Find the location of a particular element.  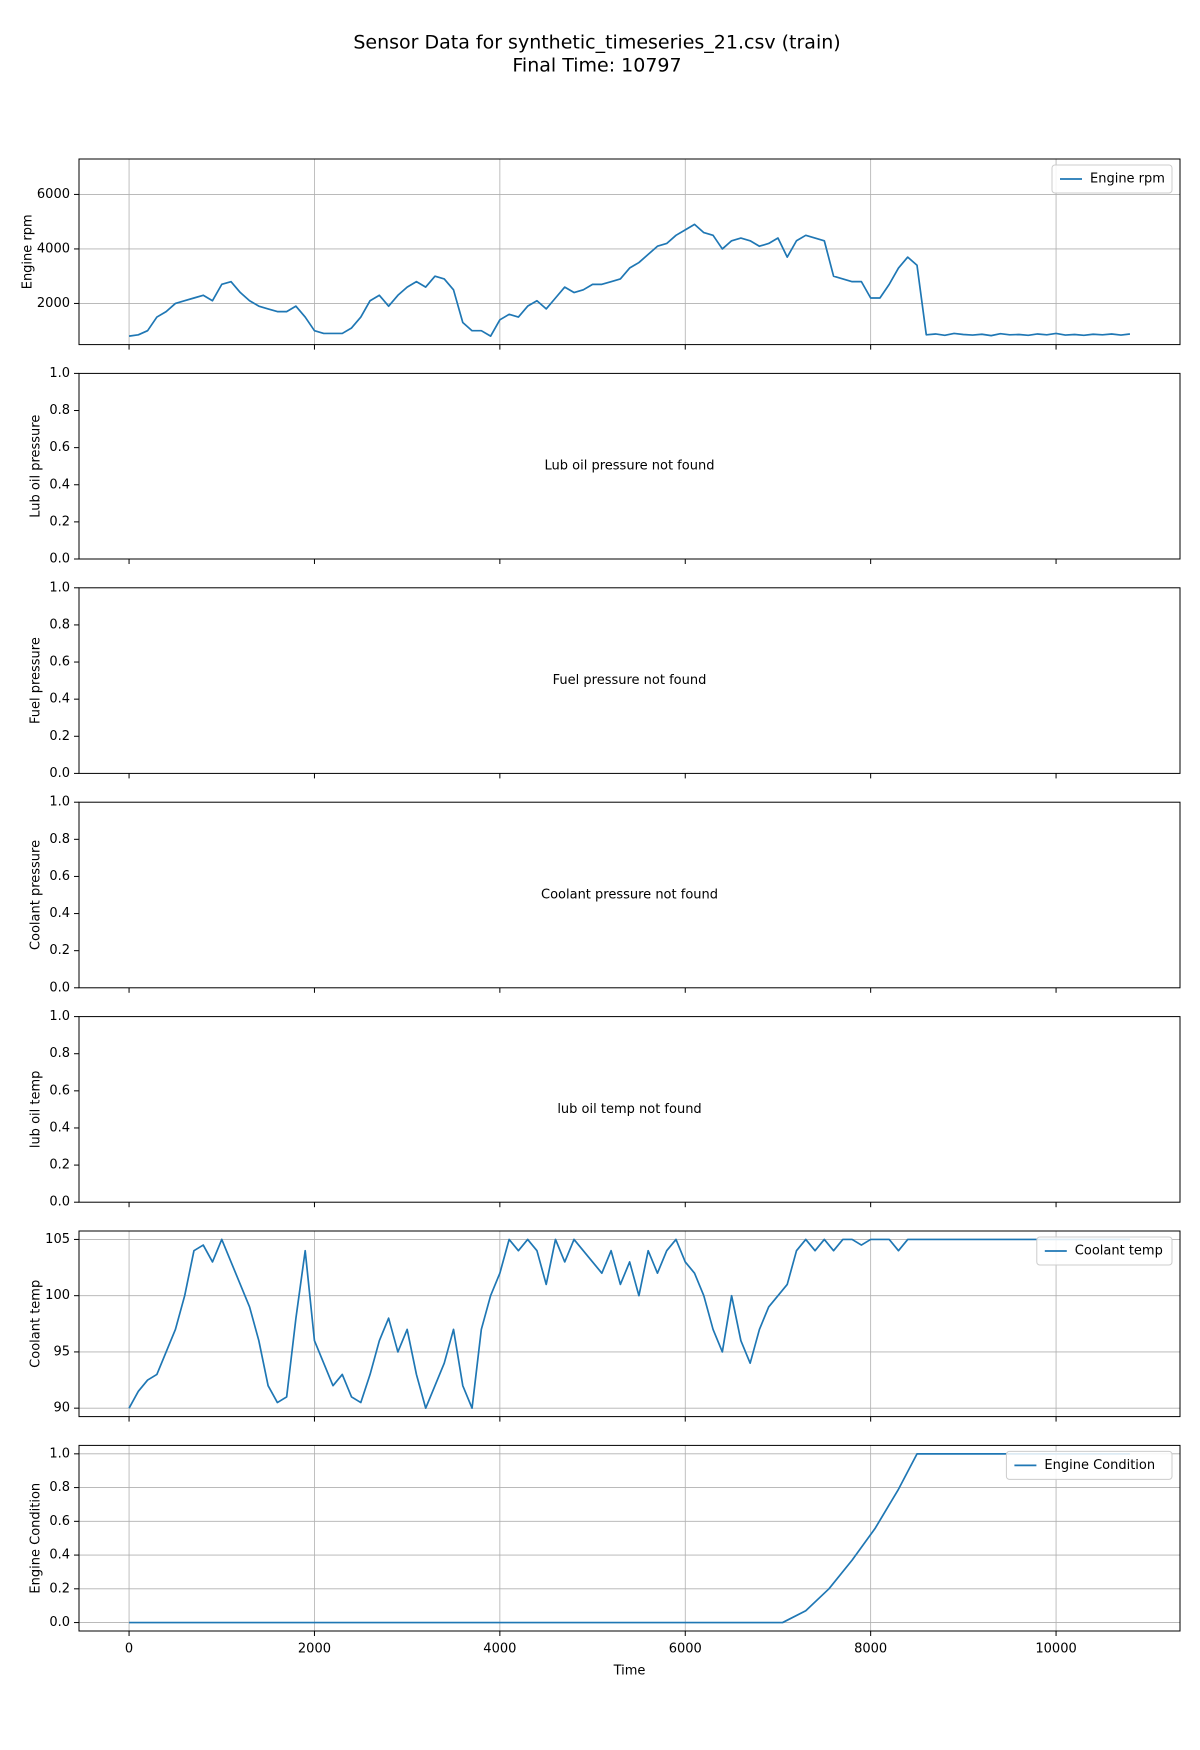

y-tick-label: 4000 is located at coordinates (53, 248).